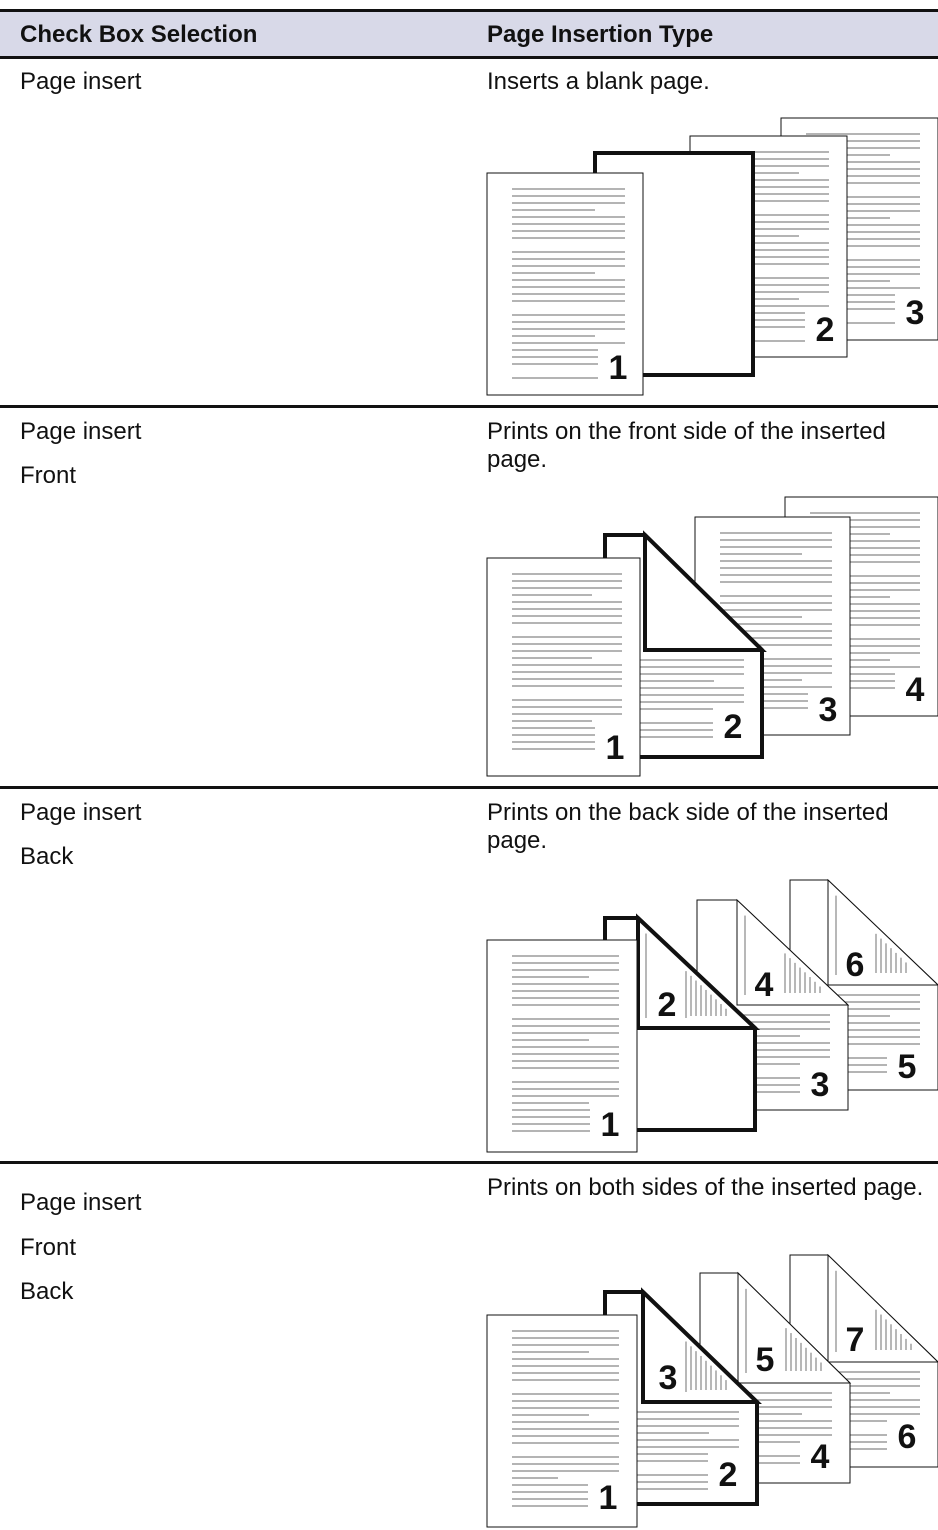 This screenshot has height=1530, width=938. What do you see at coordinates (139, 34) in the screenshot?
I see `column-header: Check Box Selection` at bounding box center [139, 34].